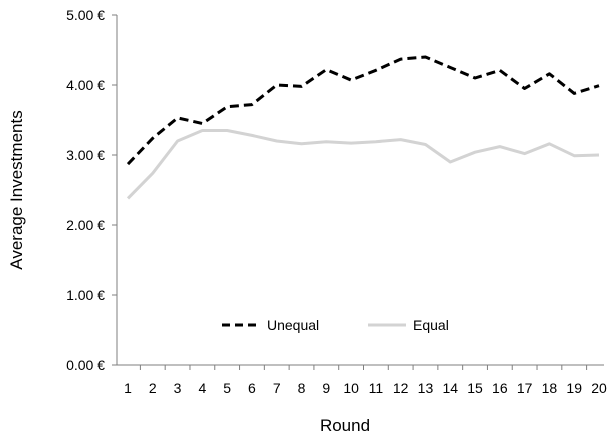 The image size is (608, 436). What do you see at coordinates (363, 164) in the screenshot?
I see `series-line-equal` at bounding box center [363, 164].